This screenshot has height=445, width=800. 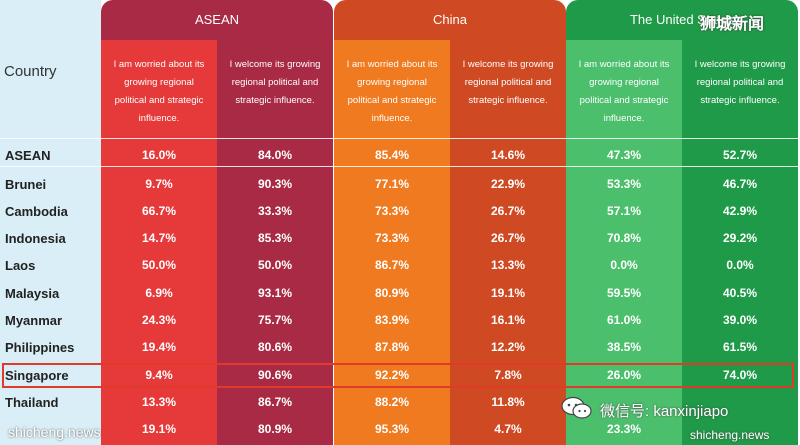 What do you see at coordinates (159, 347) in the screenshot?
I see `value-cell: 19.4%` at bounding box center [159, 347].